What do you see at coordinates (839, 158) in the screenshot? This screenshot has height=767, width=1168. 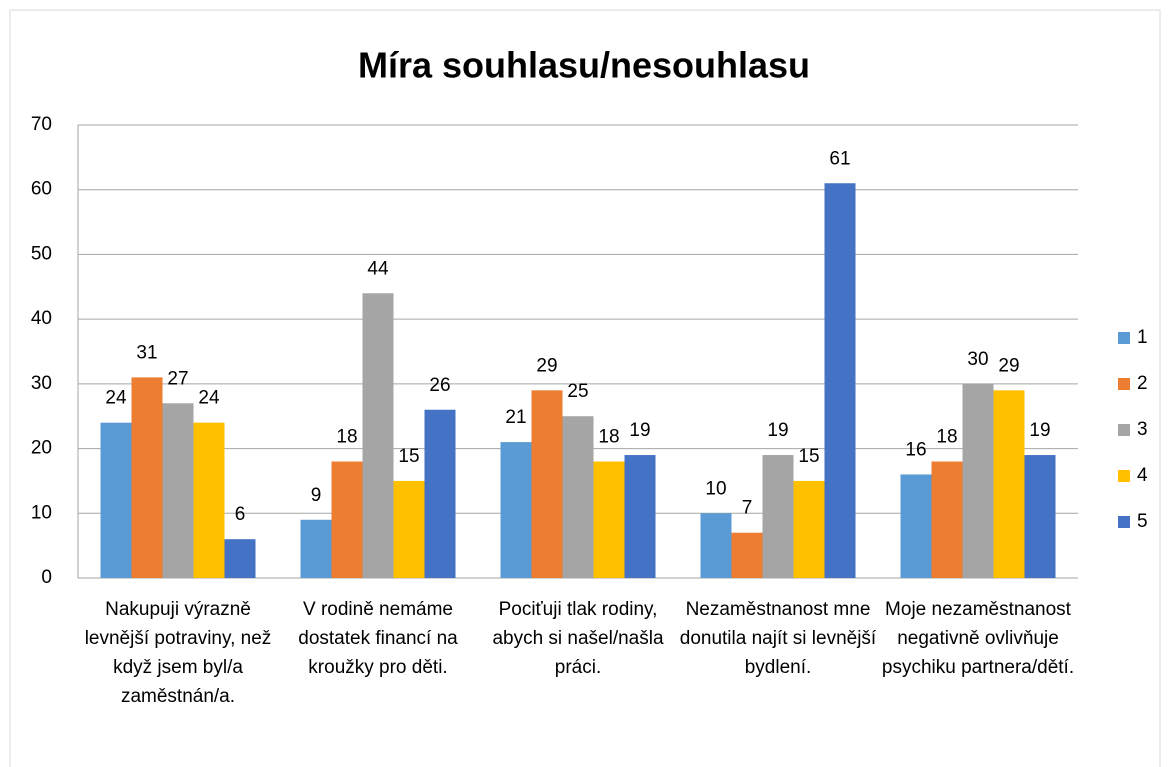 I see `data-label: 61` at bounding box center [839, 158].